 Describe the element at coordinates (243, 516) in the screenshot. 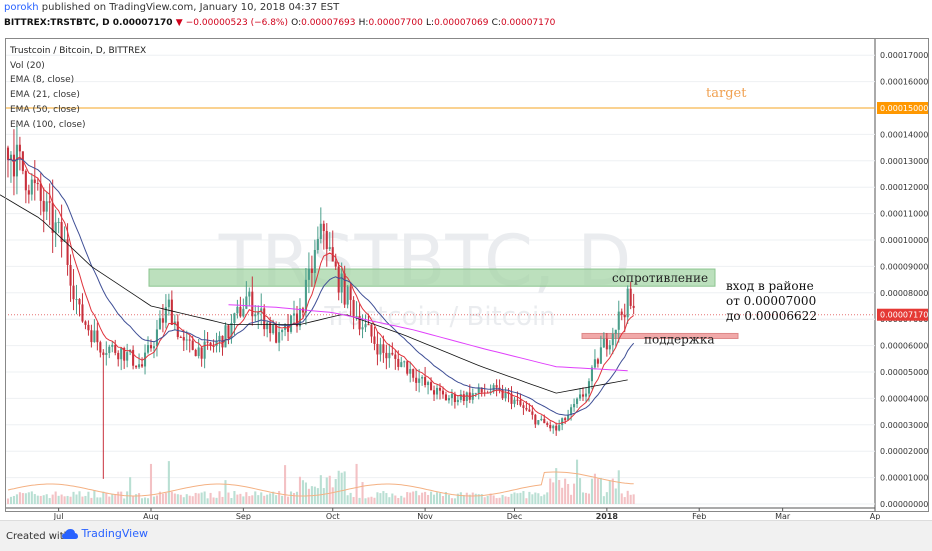

I see `x-tick-label: Sep` at that location.